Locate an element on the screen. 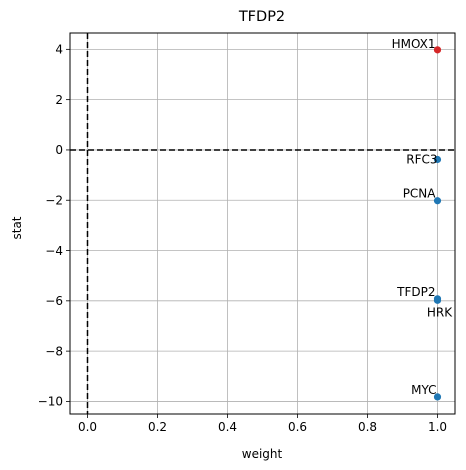 The image size is (466, 470). data-point-label: PCNA is located at coordinates (420, 194).